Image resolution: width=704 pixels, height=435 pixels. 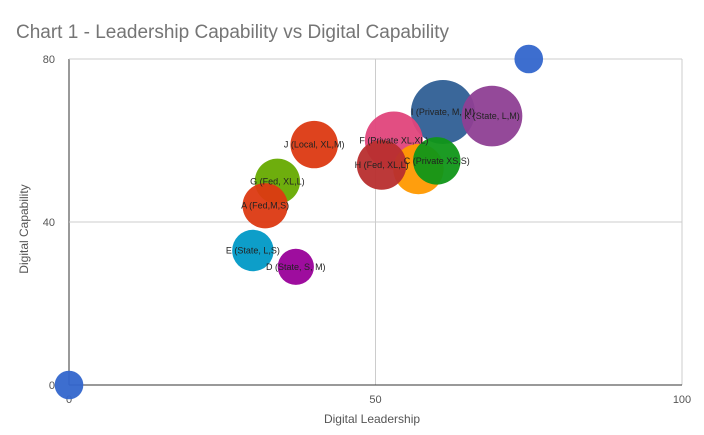 I want to click on bubble-label: D (State, S, M), so click(x=296, y=267).